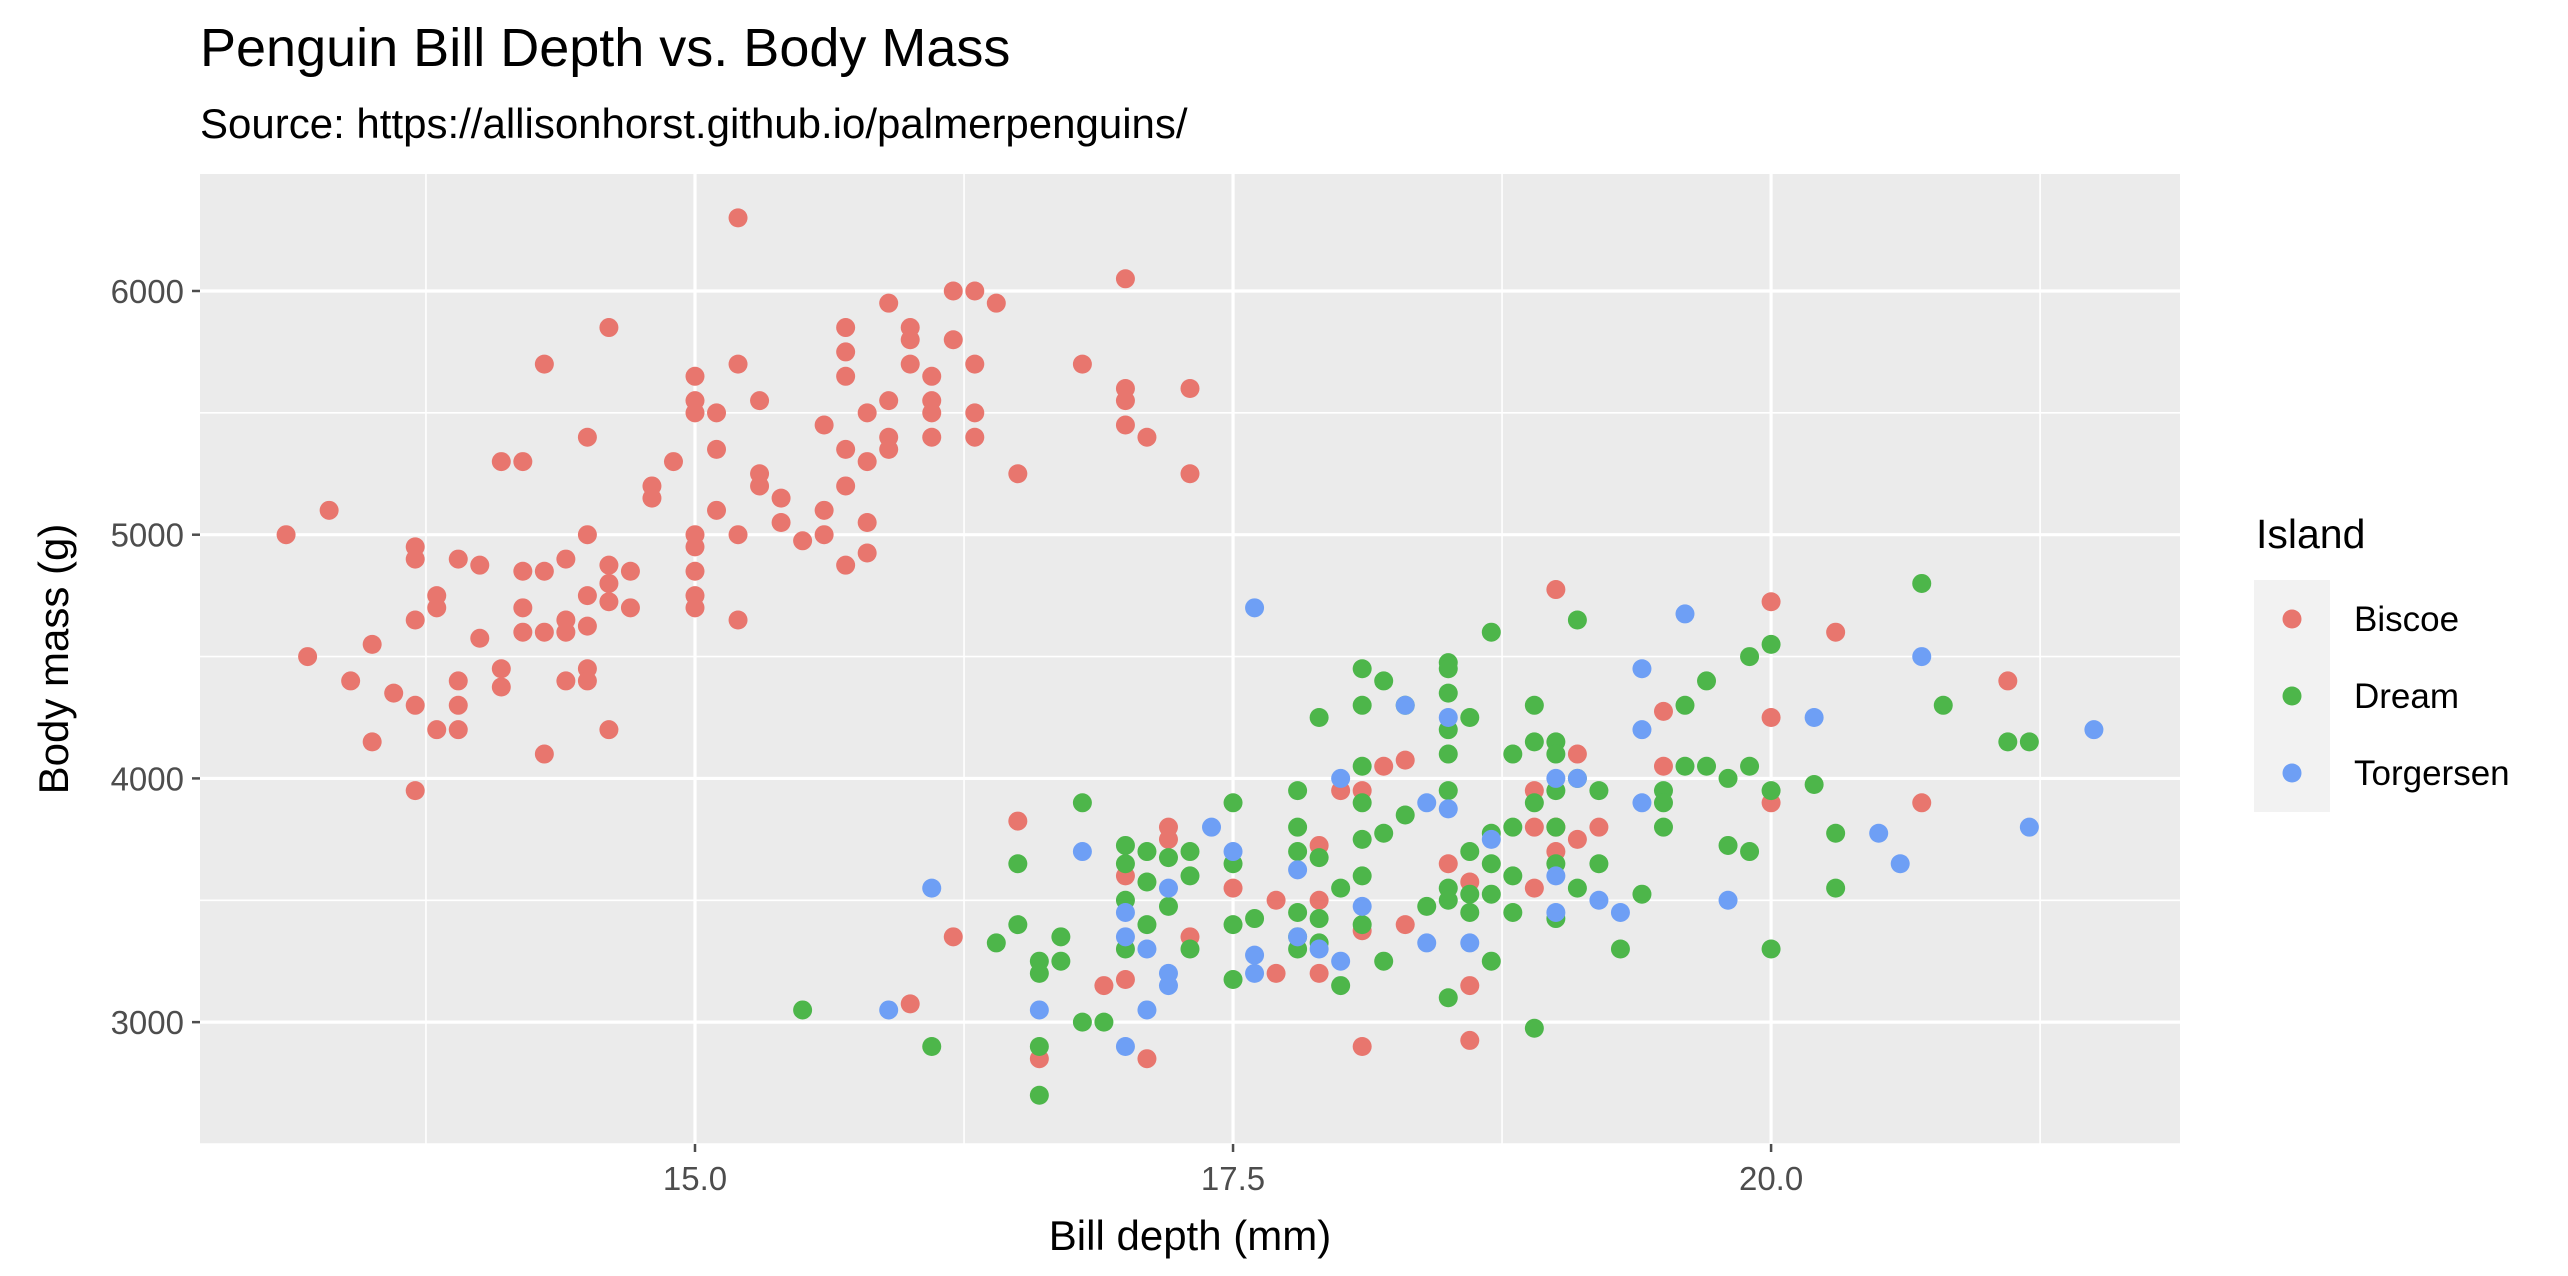 This screenshot has height=1276, width=2568. Describe the element at coordinates (2406, 696) in the screenshot. I see `legend-label-dream: Dream` at that location.